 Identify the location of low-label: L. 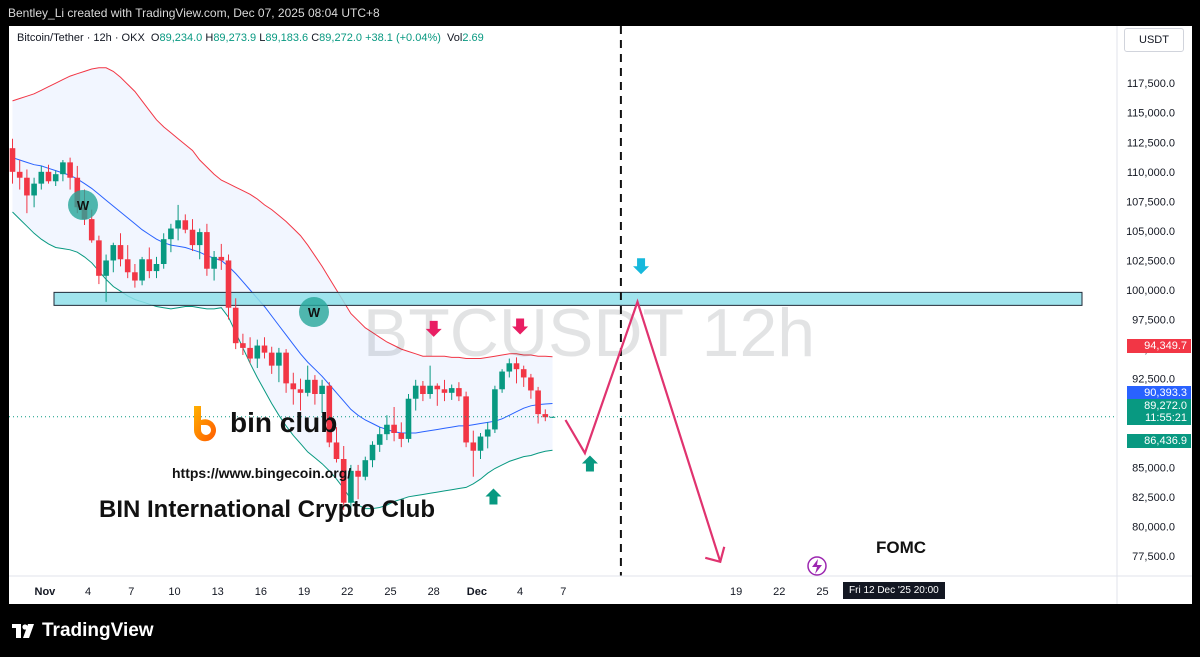
(262, 38).